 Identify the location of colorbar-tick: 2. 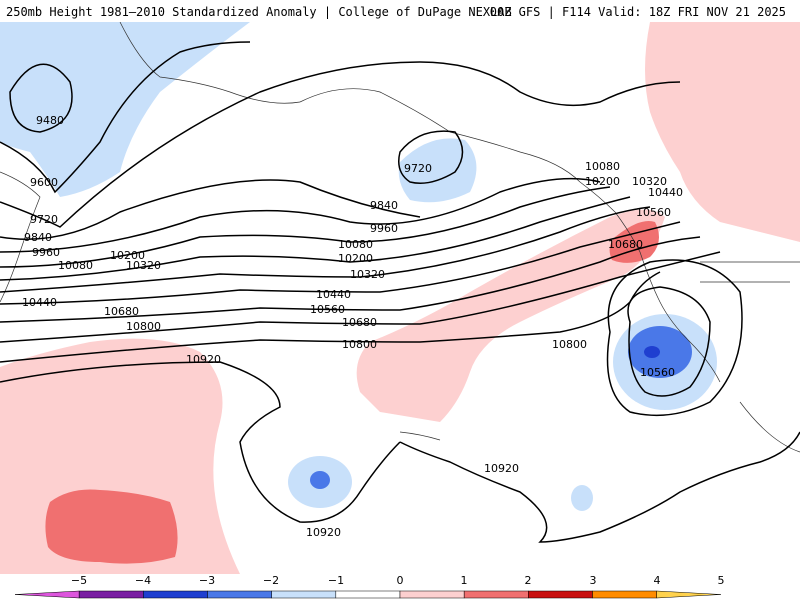
(528, 580).